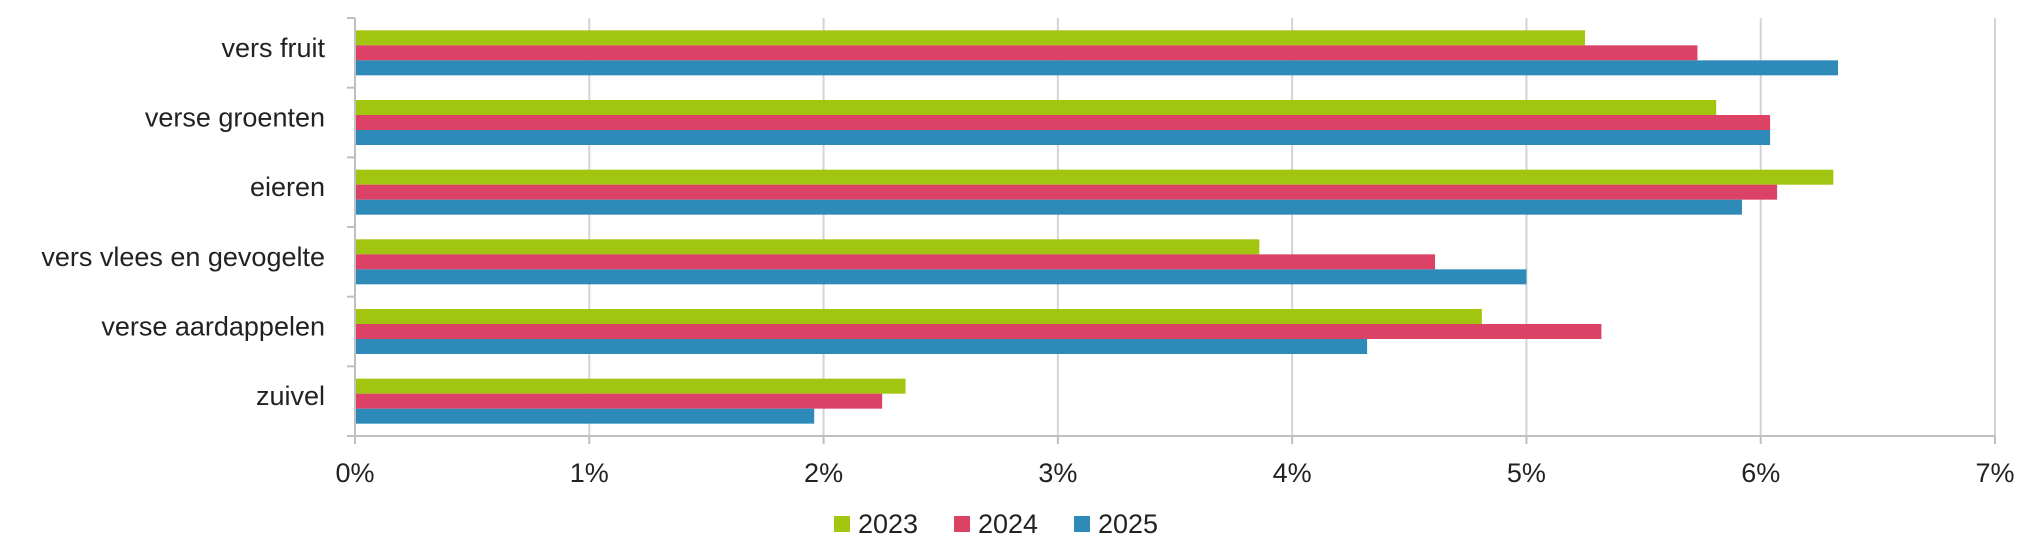  Describe the element at coordinates (1008, 524) in the screenshot. I see `legend-label: 2024` at that location.